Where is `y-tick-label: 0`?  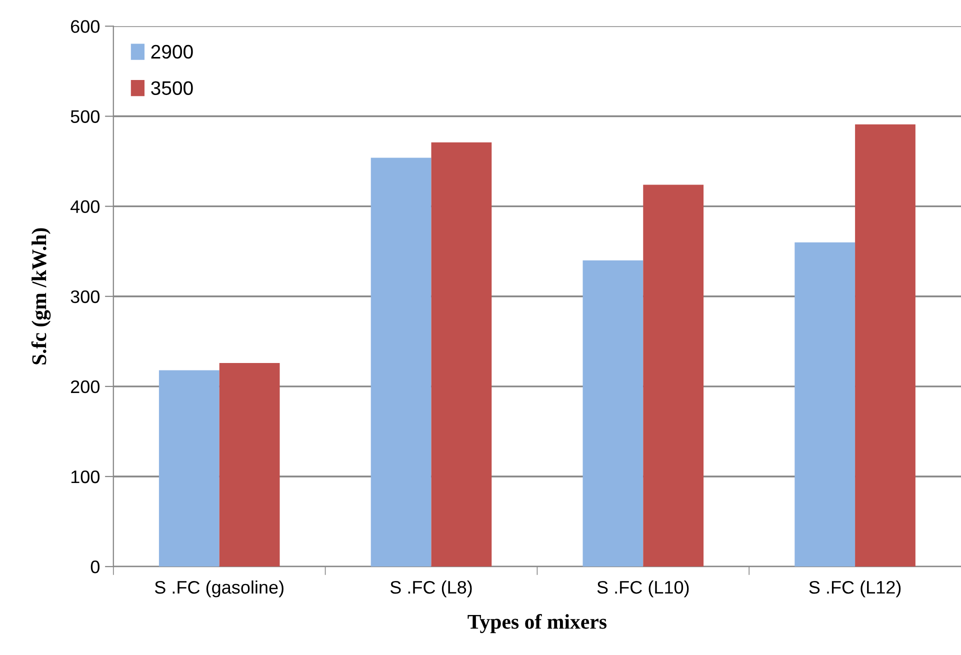 y-tick-label: 0 is located at coordinates (95, 567).